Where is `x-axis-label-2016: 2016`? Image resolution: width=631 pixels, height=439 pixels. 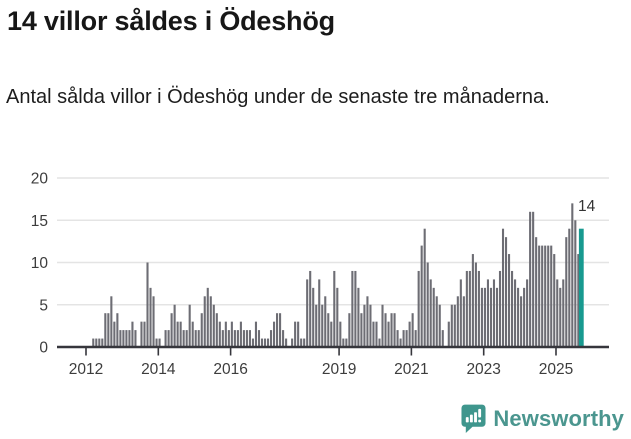
x-axis-label-2016: 2016 is located at coordinates (230, 369).